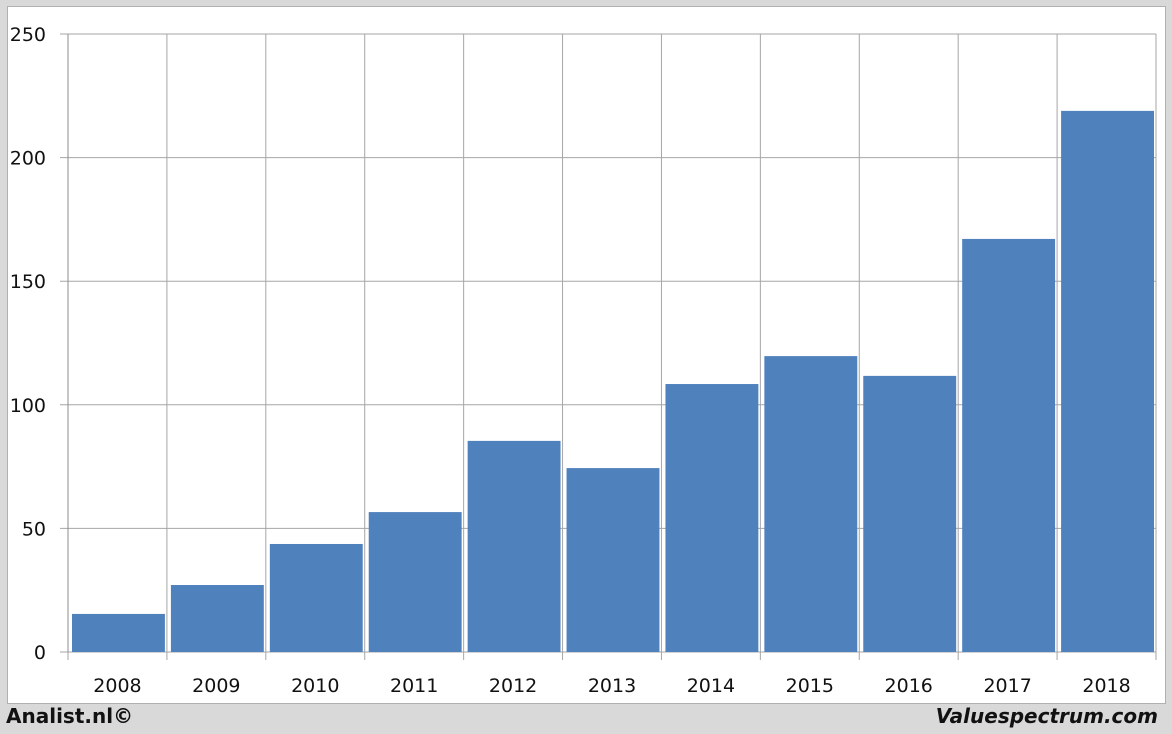  Describe the element at coordinates (40, 653) in the screenshot. I see `y-tick-label: 0` at that location.